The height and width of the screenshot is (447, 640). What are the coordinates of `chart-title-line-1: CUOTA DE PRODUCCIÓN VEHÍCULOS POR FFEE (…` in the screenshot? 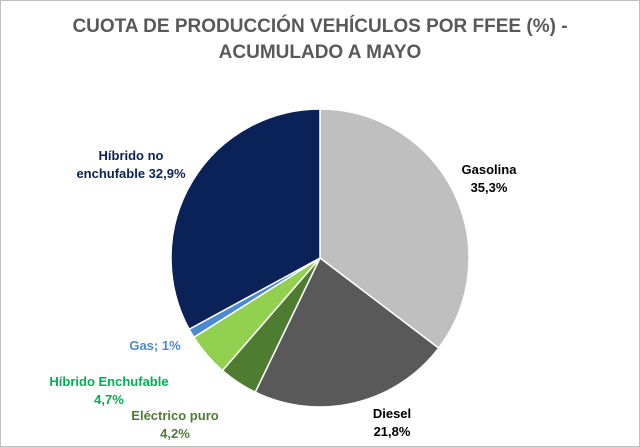 It's located at (320, 26).